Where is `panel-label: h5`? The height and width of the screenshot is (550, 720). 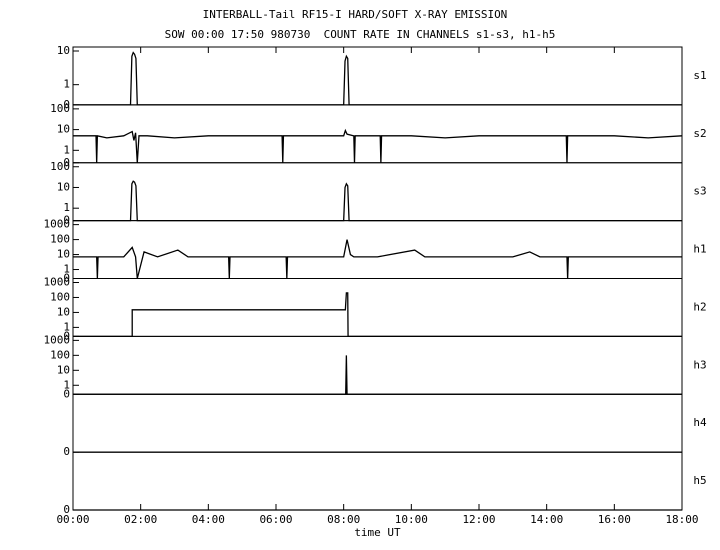
panel-label: h5 is located at coordinates (699, 480).